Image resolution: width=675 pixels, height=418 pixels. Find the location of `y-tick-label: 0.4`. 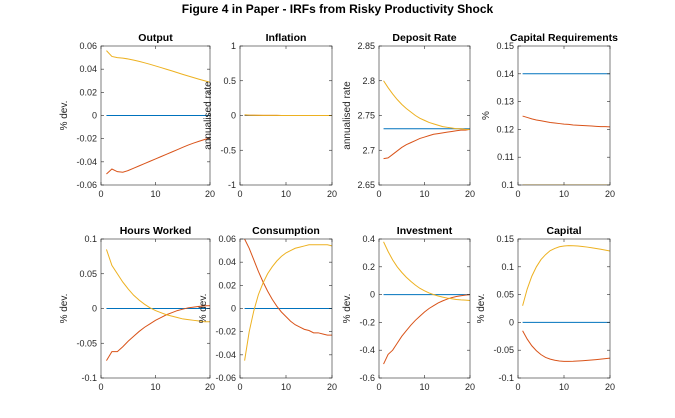

y-tick-label: 0.4 is located at coordinates (368, 239).